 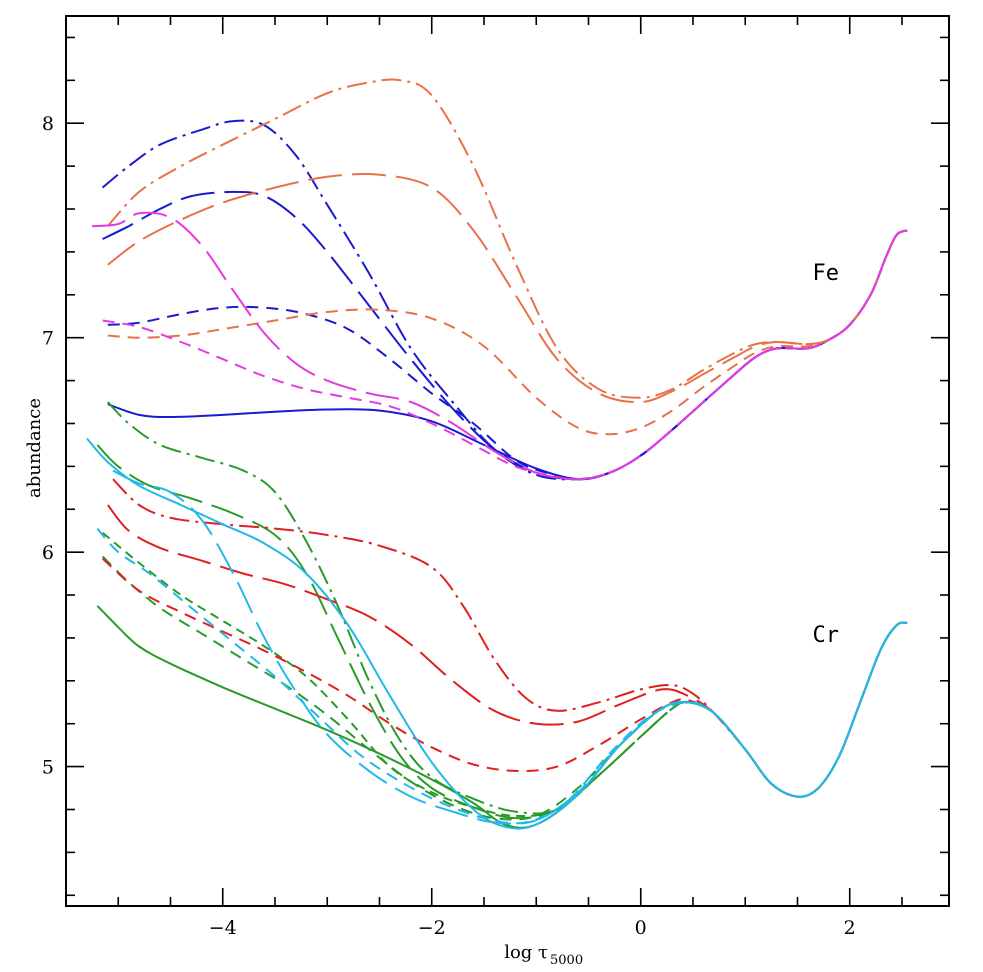 What do you see at coordinates (34, 448) in the screenshot?
I see `y-axis-label: abundance` at bounding box center [34, 448].